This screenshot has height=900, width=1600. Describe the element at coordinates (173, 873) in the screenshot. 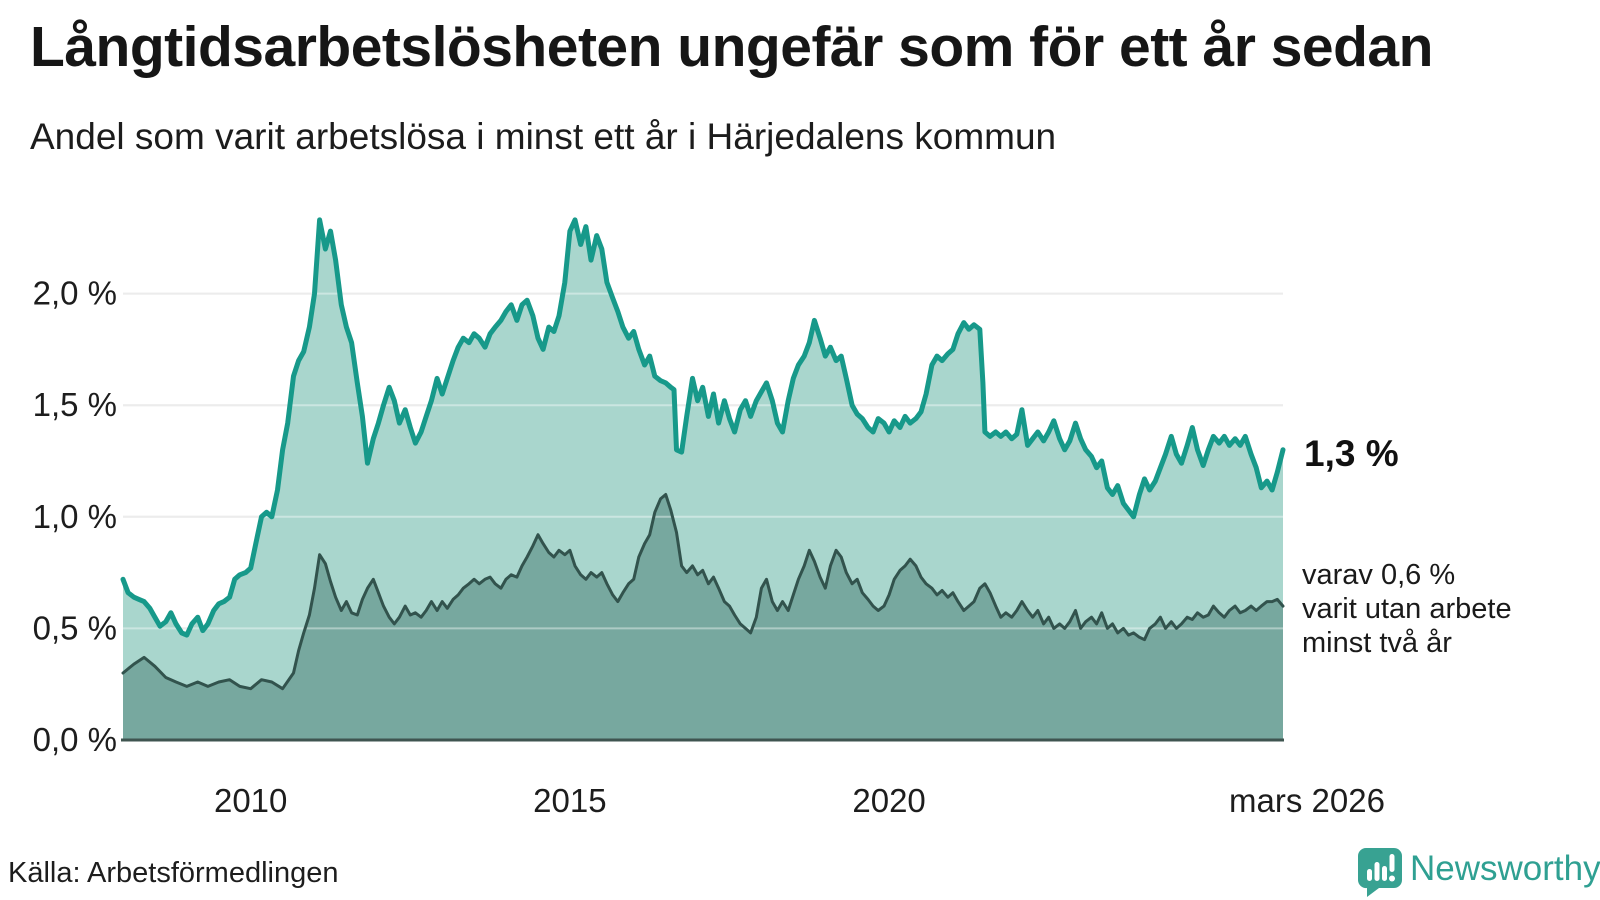

I see `source-label: Källa: Arbetsförmedlingen` at that location.